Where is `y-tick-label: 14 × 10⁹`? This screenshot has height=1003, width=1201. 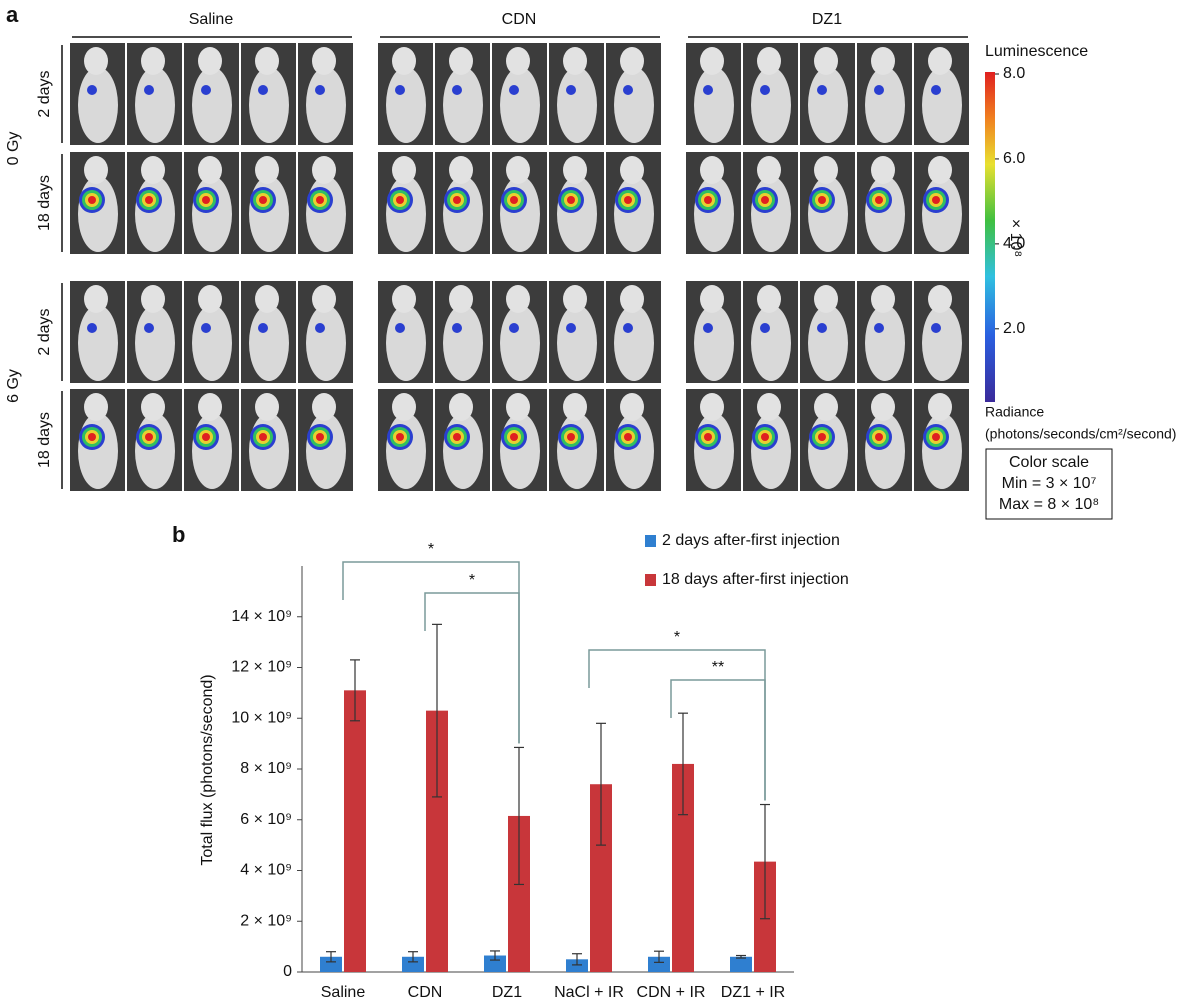 y-tick-label: 14 × 10⁹ is located at coordinates (261, 616).